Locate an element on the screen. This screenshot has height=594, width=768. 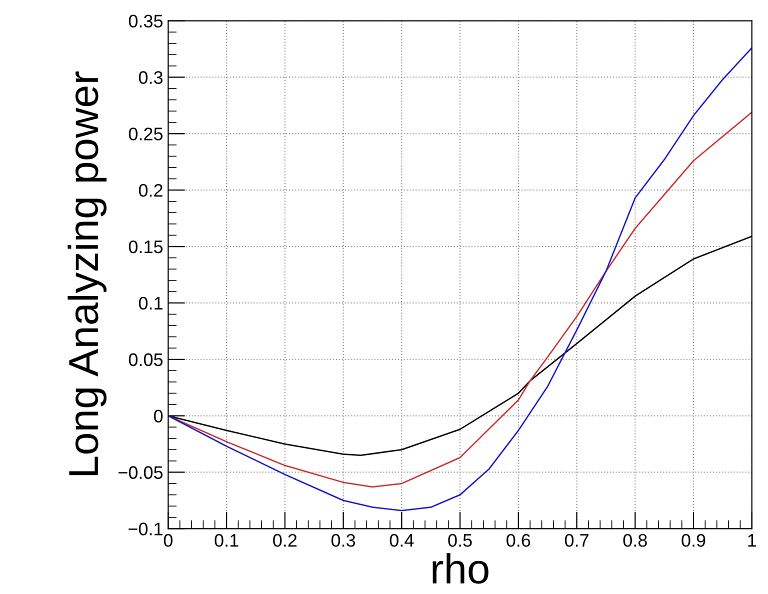
y-tick-label: 0.1 is located at coordinates (150, 303).